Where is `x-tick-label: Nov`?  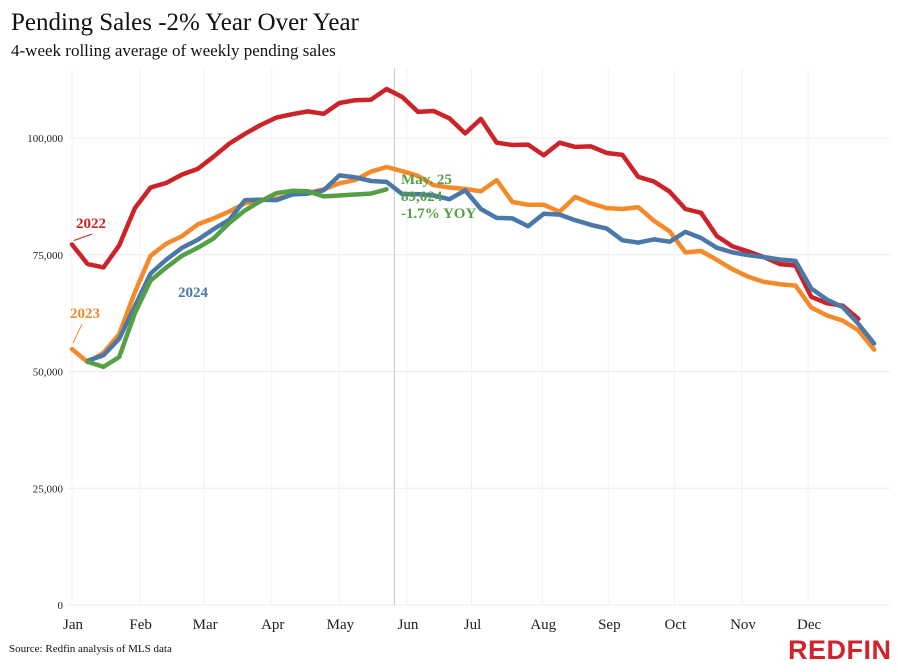
x-tick-label: Nov is located at coordinates (743, 625).